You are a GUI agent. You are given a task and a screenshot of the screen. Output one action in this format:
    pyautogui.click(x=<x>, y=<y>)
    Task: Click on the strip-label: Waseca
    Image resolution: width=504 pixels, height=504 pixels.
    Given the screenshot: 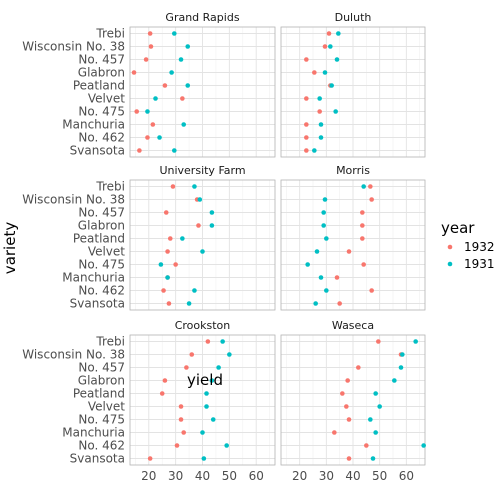 What is the action you would take?
    pyautogui.click(x=353, y=325)
    